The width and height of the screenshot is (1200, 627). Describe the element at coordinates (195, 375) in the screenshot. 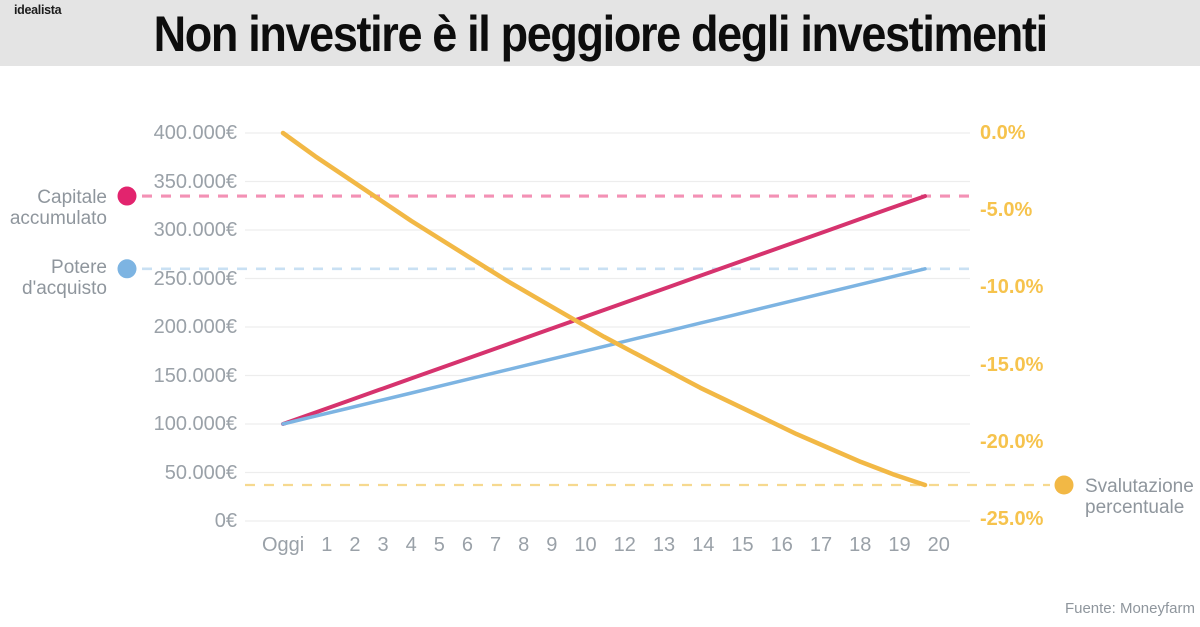

I see `left-axis-label: 150.000€` at that location.